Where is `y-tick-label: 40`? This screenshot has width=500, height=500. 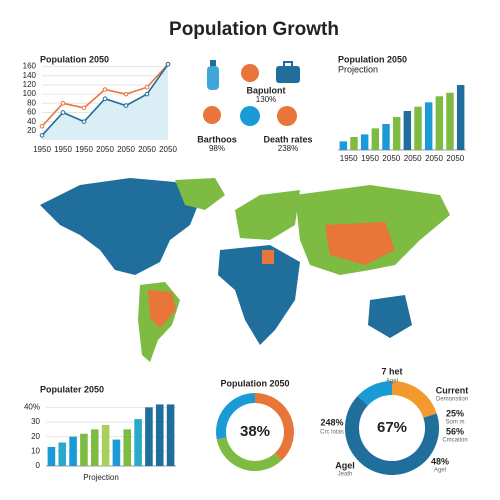
y-tick-label: 40 is located at coordinates (31, 121).